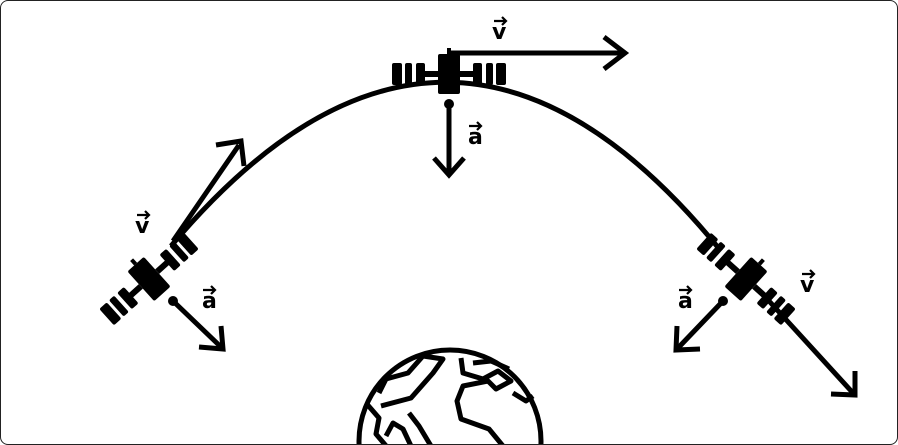  I want to click on velocity-label-top: v, so click(499, 32).